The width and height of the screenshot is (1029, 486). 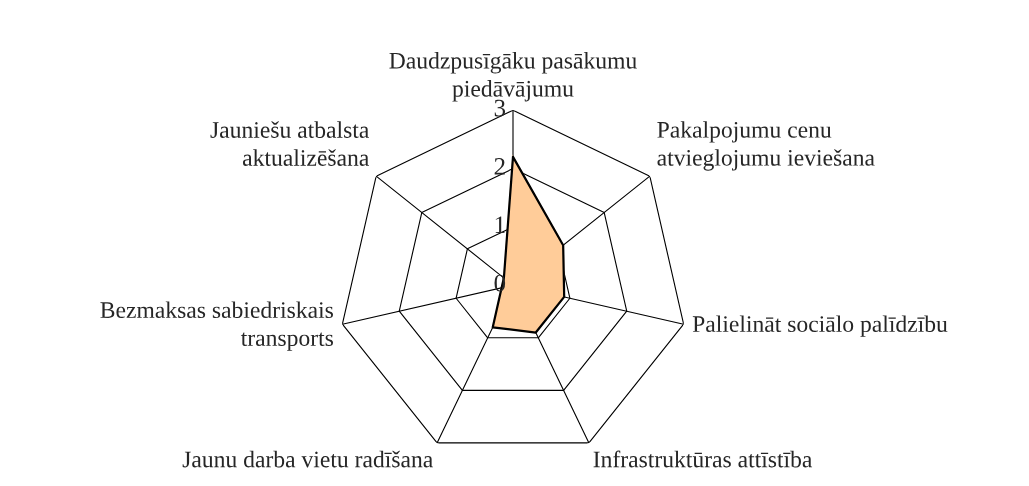 What do you see at coordinates (766, 146) in the screenshot?
I see `spoke-label: Pakalpojumu cenu atvieglojumu ieviešana` at bounding box center [766, 146].